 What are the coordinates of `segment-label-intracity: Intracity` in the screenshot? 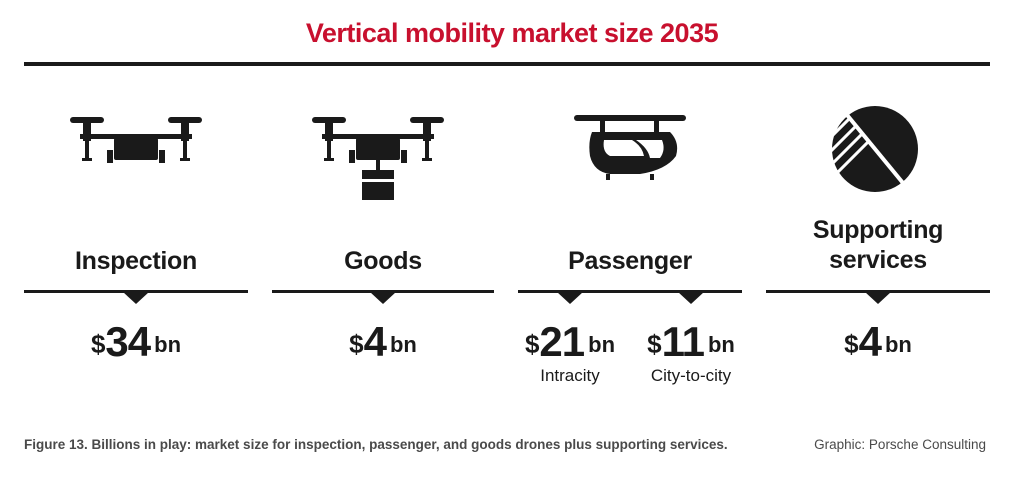 It's located at (570, 375).